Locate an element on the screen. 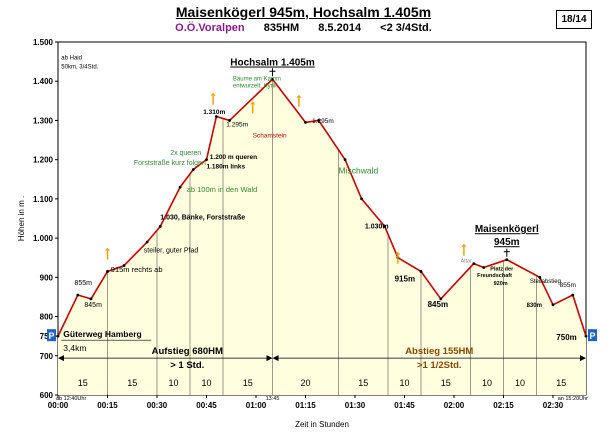 The image size is (607, 440). segment-duration-label: 20 is located at coordinates (305, 383).